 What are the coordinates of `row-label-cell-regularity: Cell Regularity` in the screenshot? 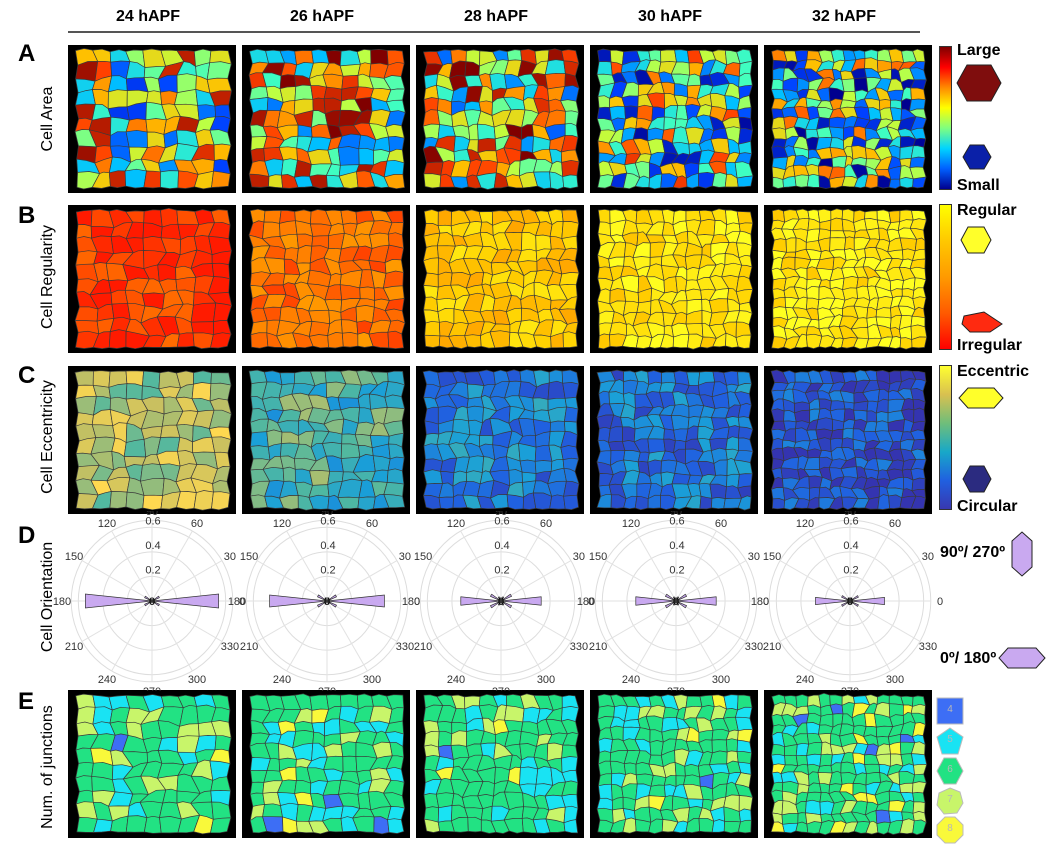 It's located at (47, 277).